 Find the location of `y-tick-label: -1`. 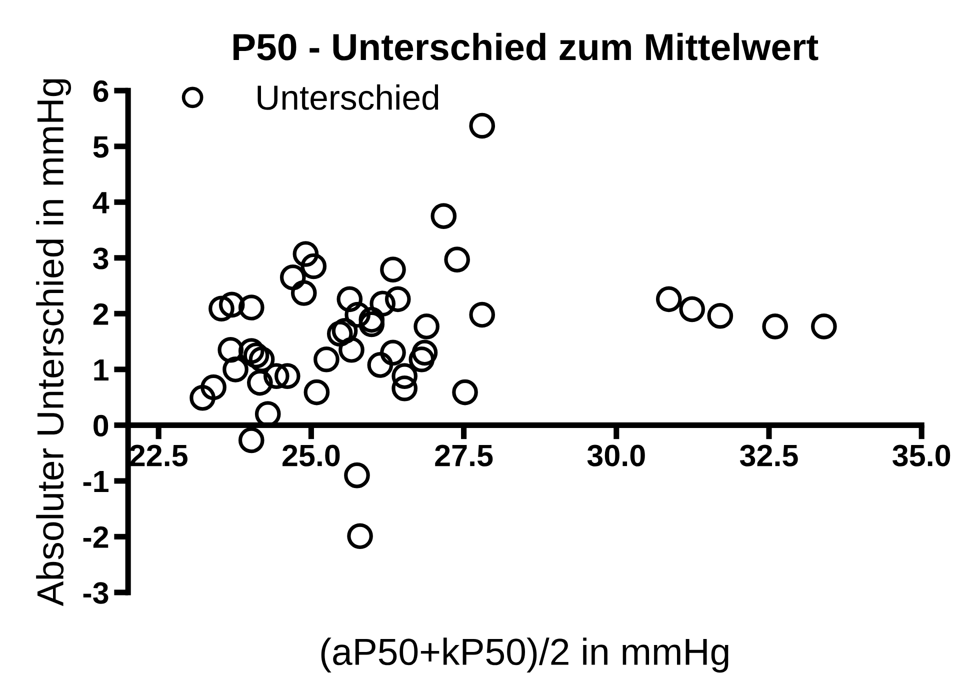

y-tick-label: -1 is located at coordinates (95, 481).